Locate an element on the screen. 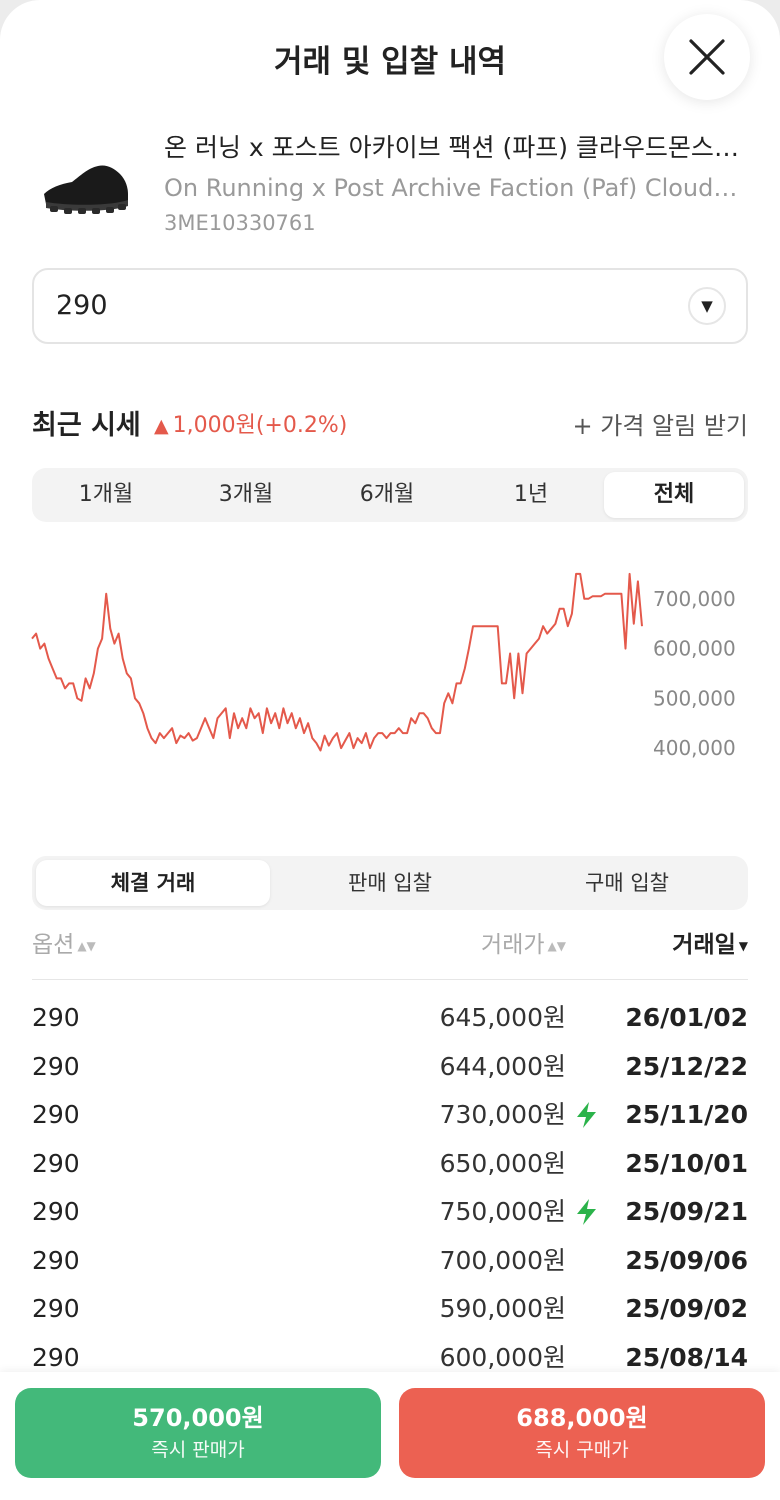 This screenshot has width=780, height=1500. table-row: 290 644,000원 25/12/22 is located at coordinates (390, 1067).